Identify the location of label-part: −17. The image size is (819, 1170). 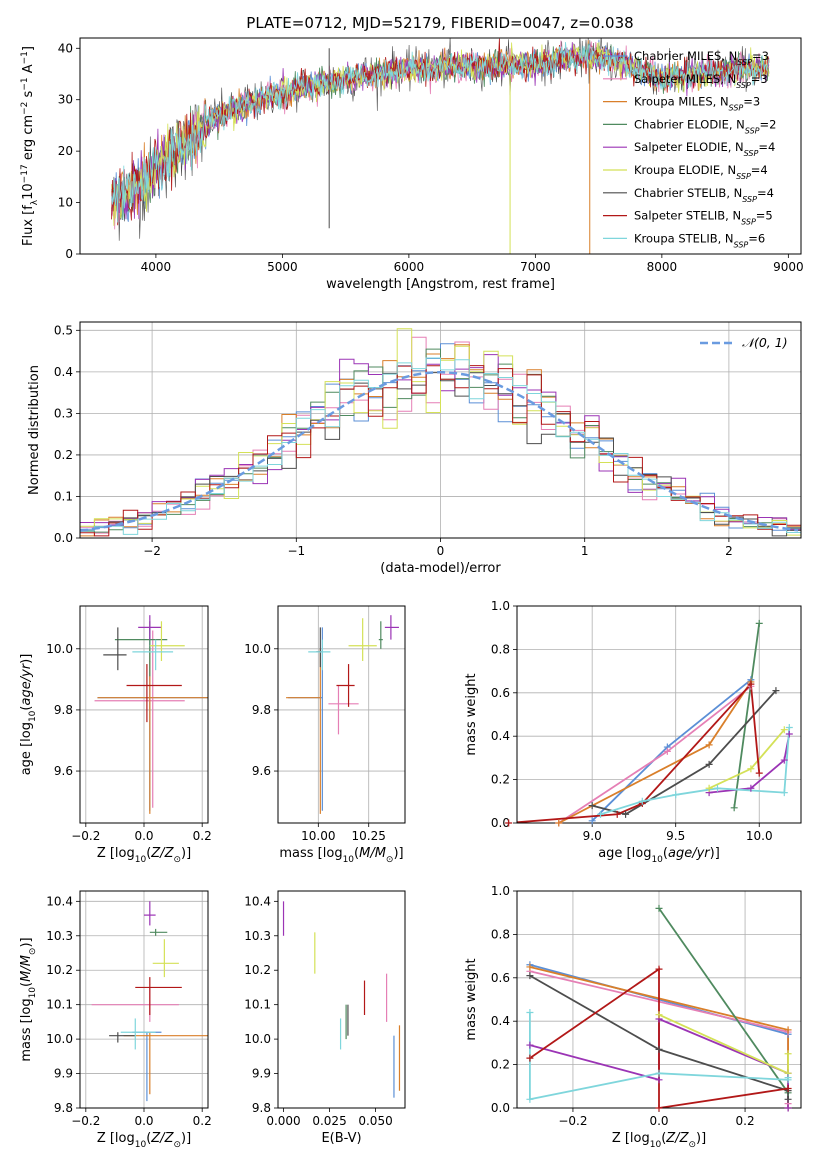
(25, 173).